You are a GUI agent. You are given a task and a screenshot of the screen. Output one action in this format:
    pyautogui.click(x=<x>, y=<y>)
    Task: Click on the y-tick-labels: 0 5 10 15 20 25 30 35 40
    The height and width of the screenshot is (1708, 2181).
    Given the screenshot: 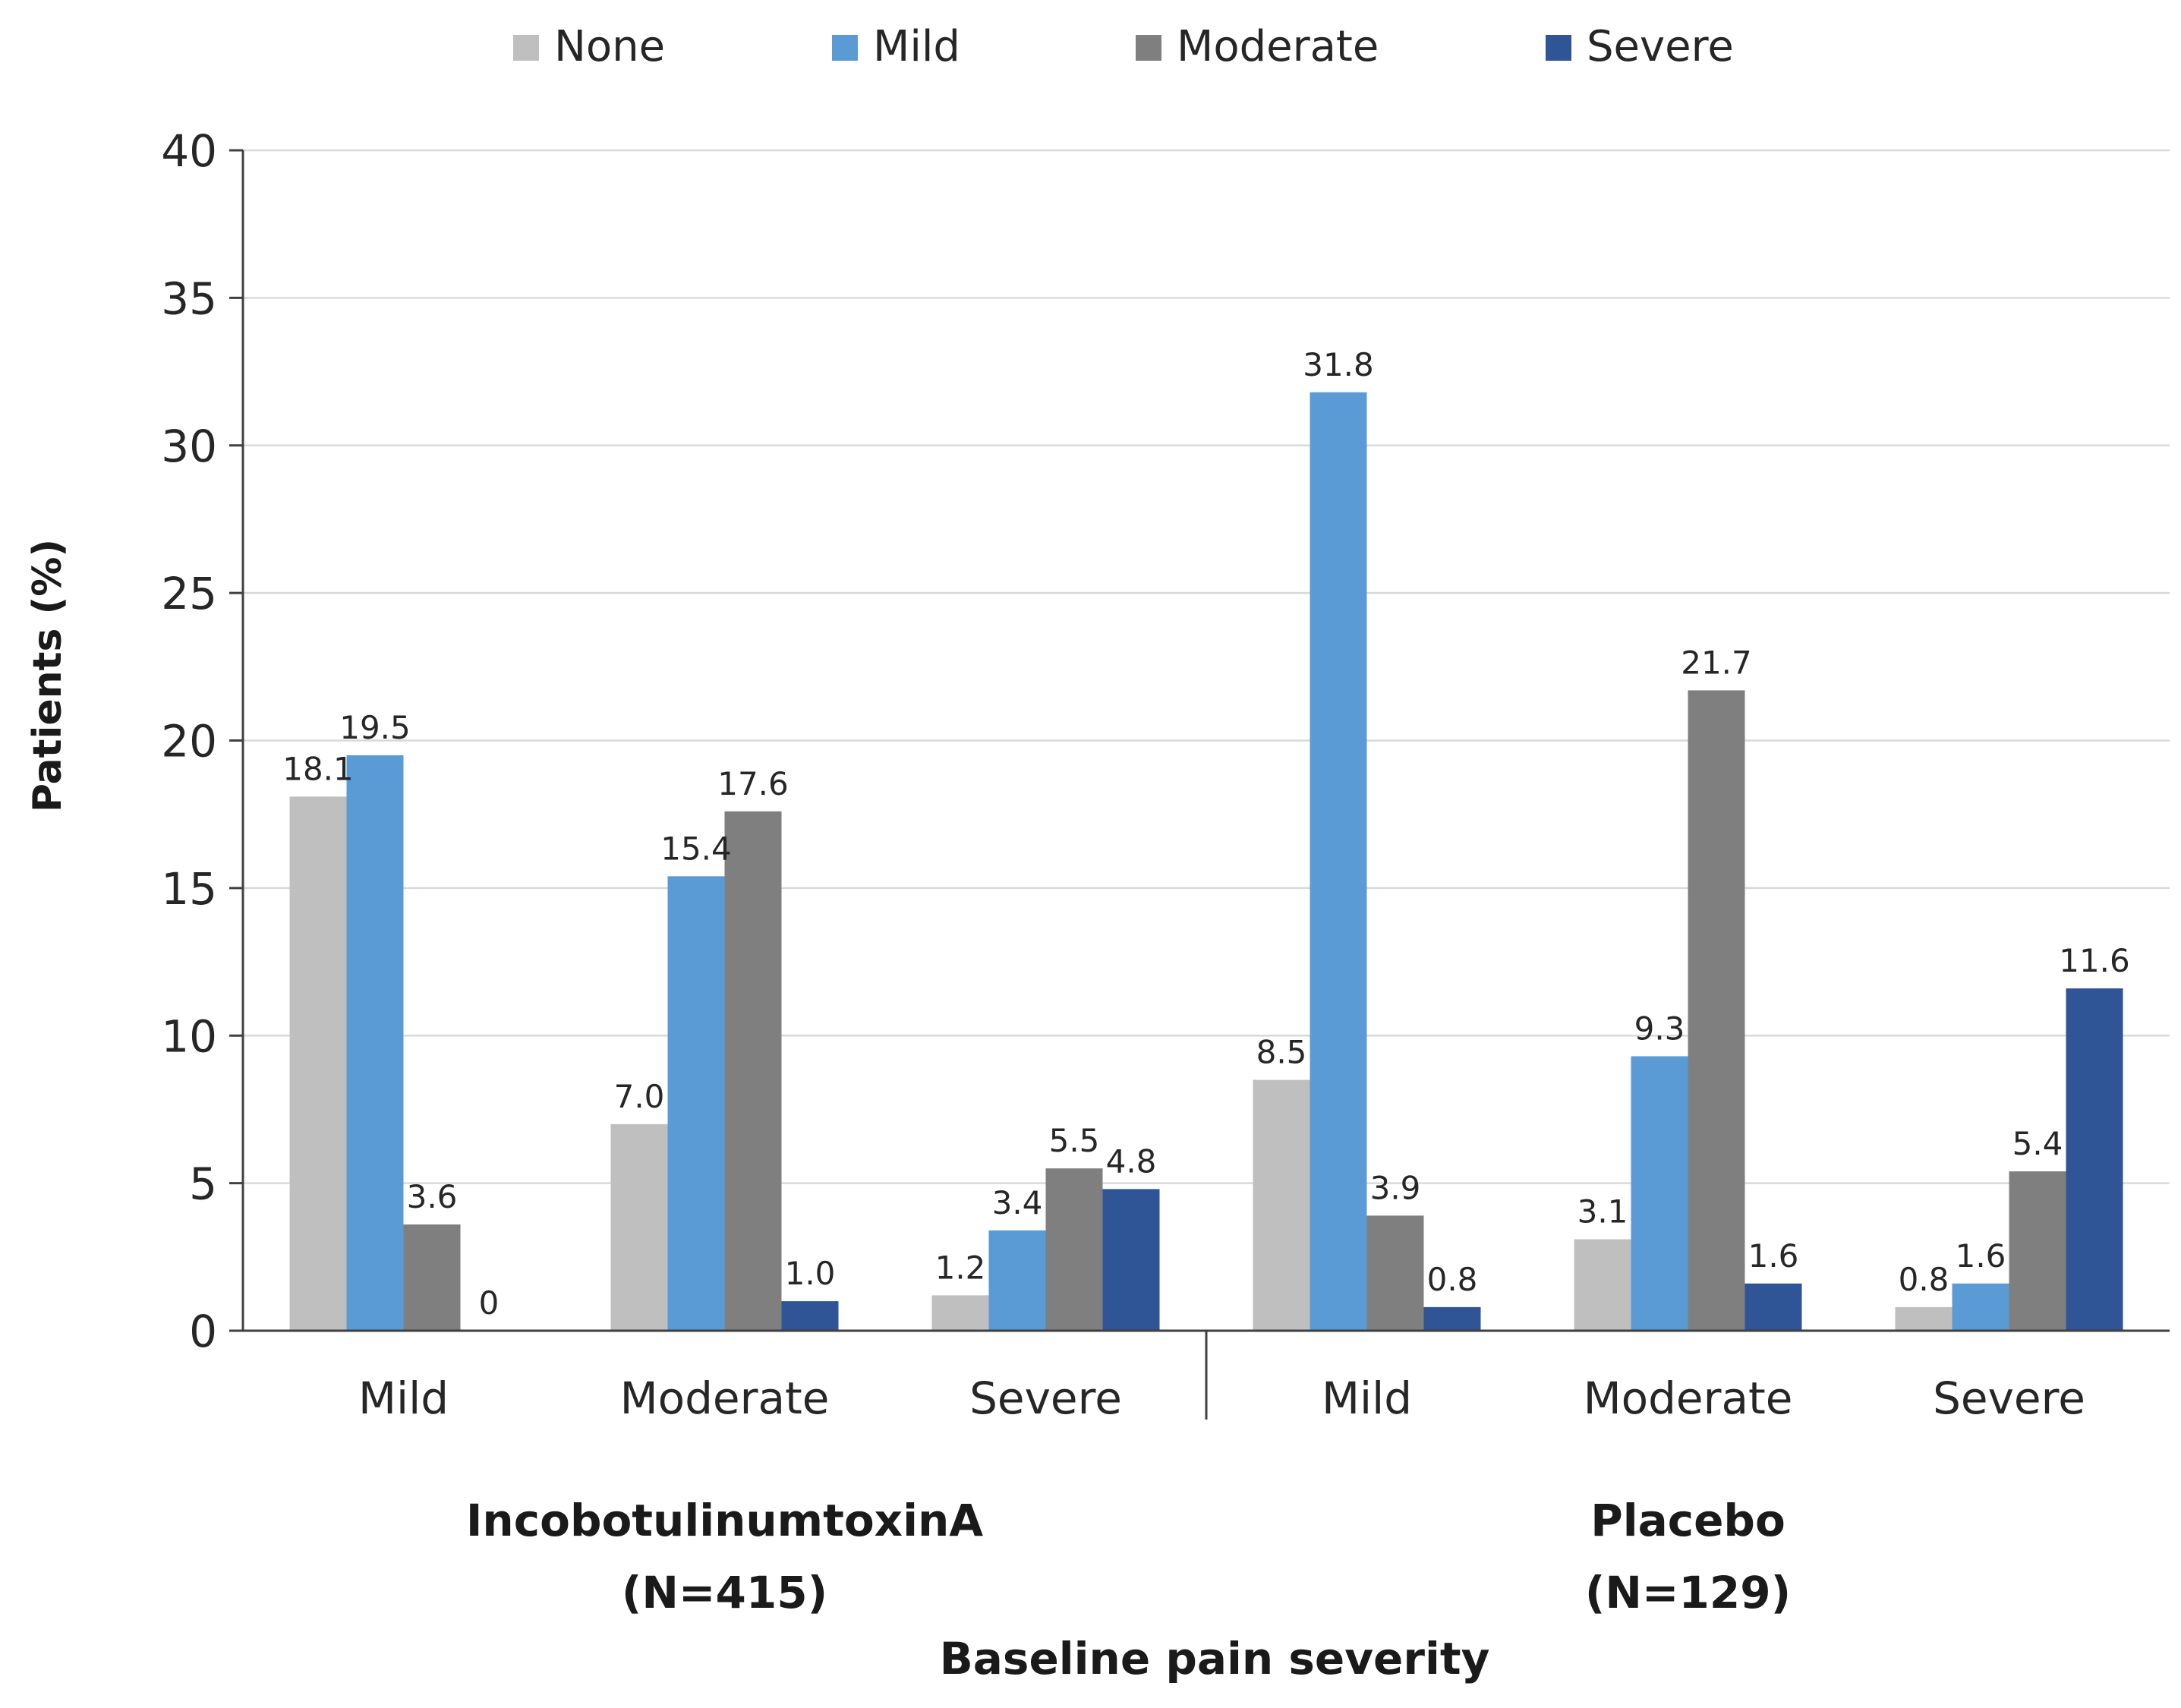 What is the action you would take?
    pyautogui.click(x=189, y=741)
    